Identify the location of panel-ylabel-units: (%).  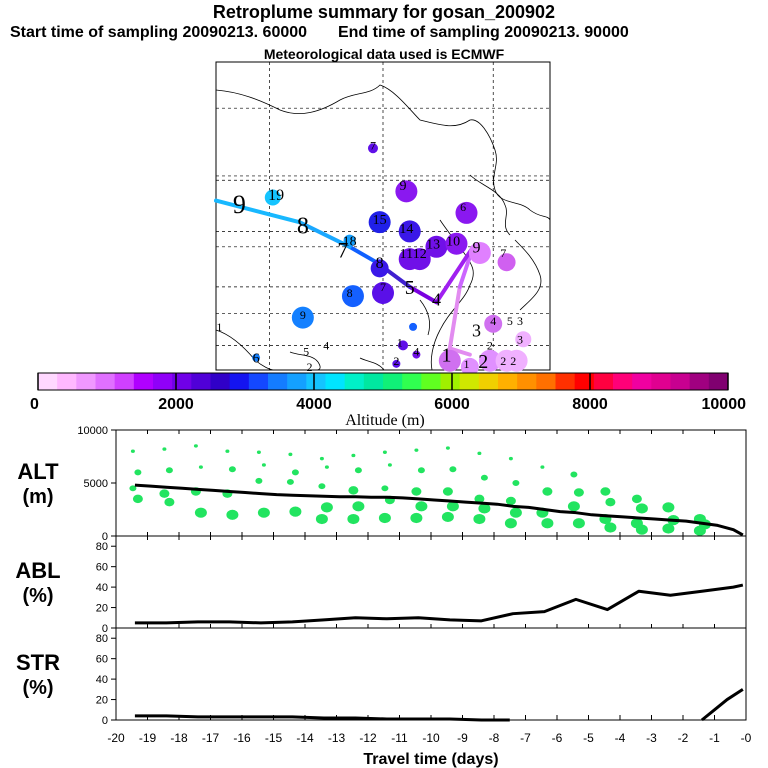
(37, 688).